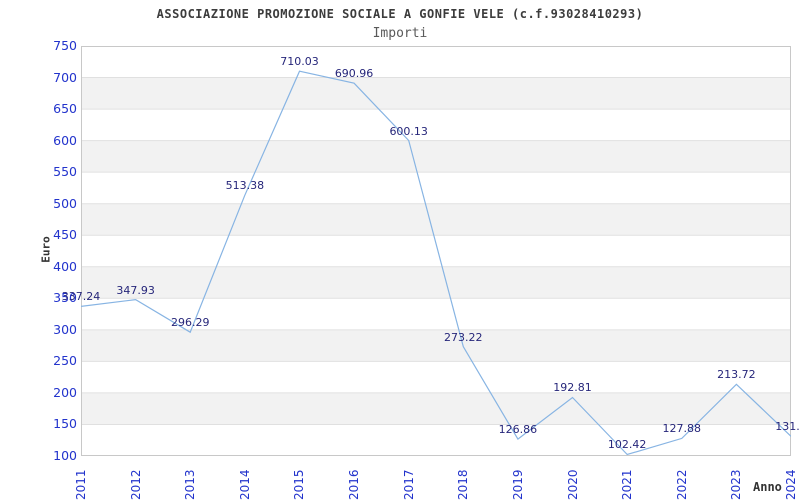  What do you see at coordinates (65, 298) in the screenshot?
I see `y-tick-label: 350` at bounding box center [65, 298].